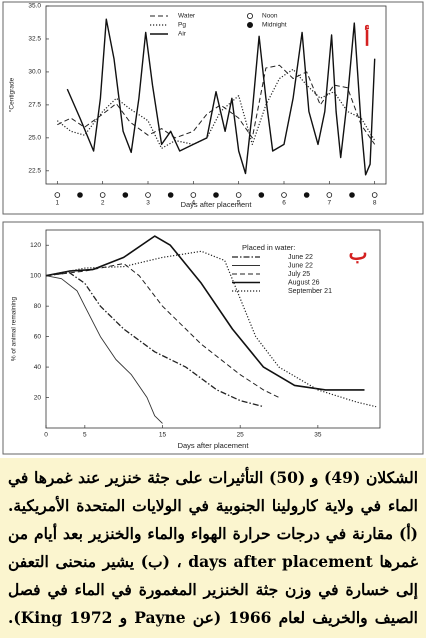 This screenshot has width=426, height=638. I want to click on x-tick-label: 35, so click(318, 435).